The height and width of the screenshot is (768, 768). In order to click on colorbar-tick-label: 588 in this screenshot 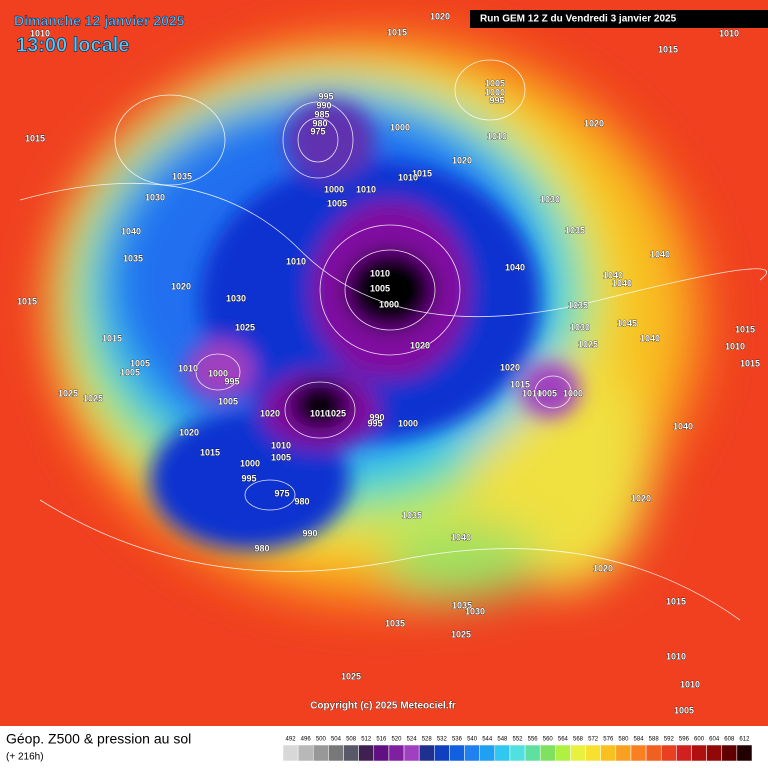, I will do `click(654, 740)`.